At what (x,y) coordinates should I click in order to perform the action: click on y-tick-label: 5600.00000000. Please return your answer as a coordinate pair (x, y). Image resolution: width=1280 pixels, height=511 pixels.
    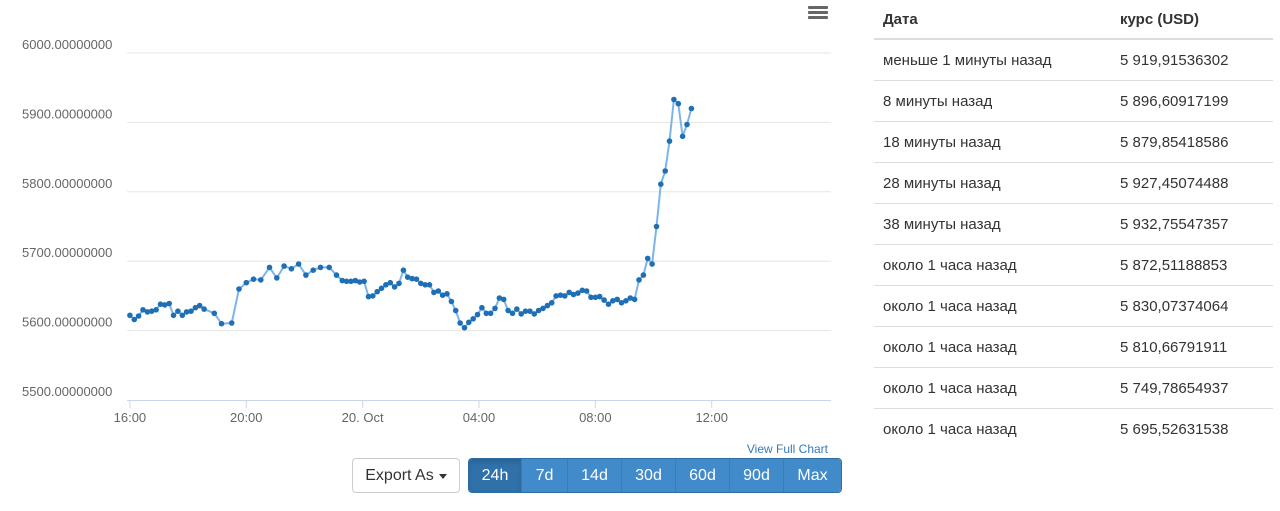
    Looking at the image, I should click on (67, 322).